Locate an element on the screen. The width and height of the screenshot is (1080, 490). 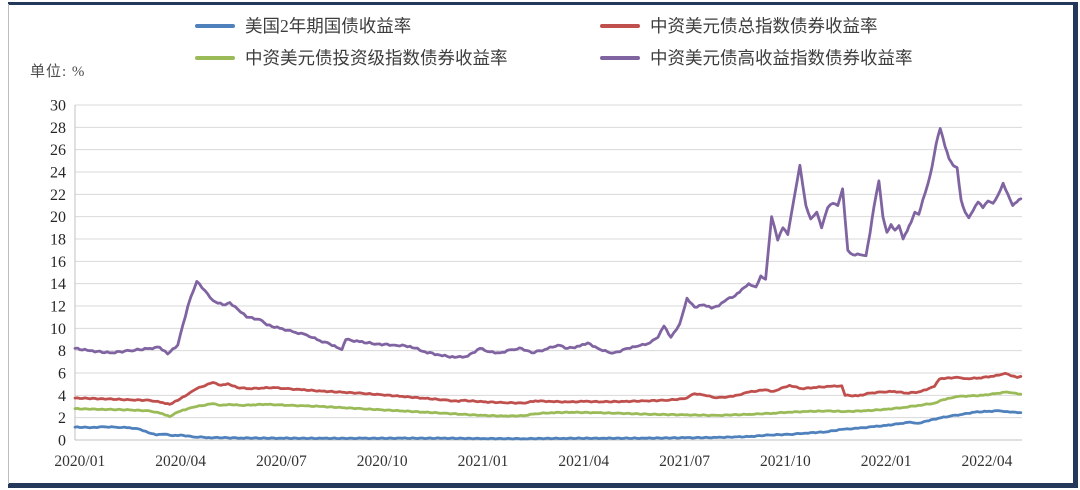
x-tick-label: 2021/07 is located at coordinates (684, 461).